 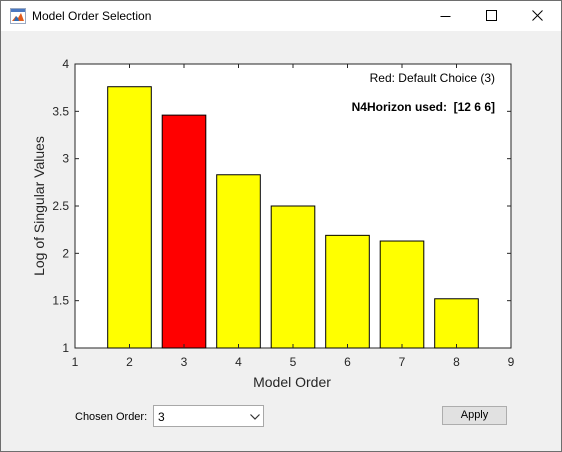 What do you see at coordinates (423, 107) in the screenshot?
I see `n4horizon-annotation: N4Horizon used: [12 6 6]` at bounding box center [423, 107].